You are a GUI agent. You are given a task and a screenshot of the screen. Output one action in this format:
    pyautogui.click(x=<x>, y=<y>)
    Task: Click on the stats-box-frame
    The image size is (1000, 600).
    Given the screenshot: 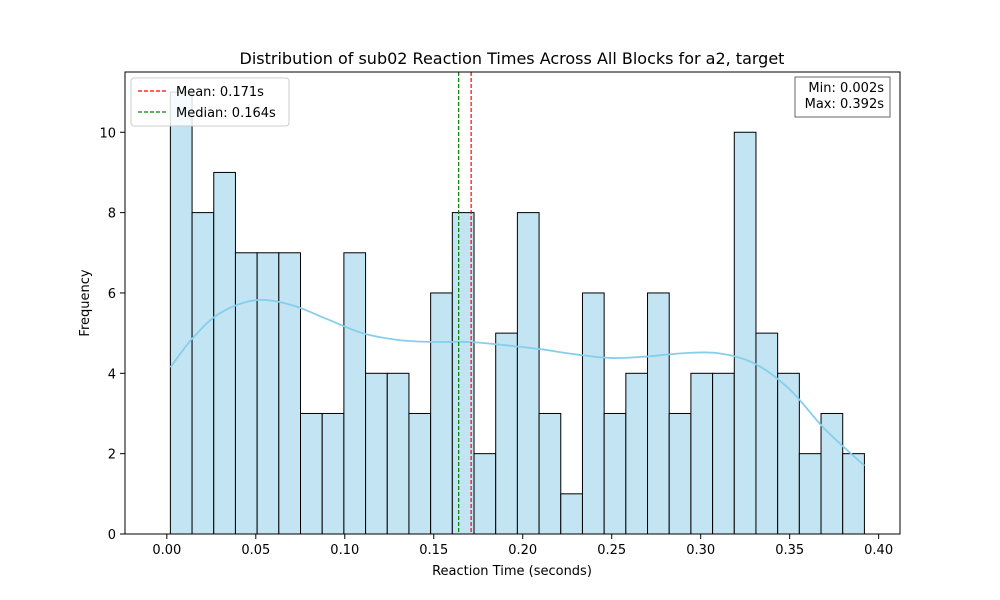 What is the action you would take?
    pyautogui.click(x=842, y=97)
    